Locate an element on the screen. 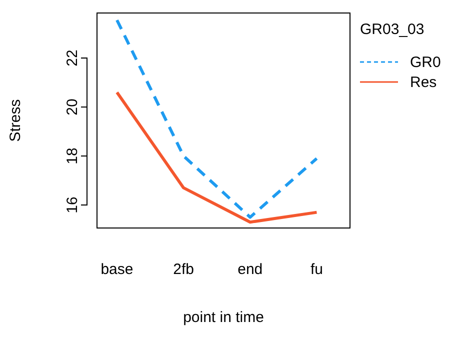  x-tick-label: end is located at coordinates (250, 269).